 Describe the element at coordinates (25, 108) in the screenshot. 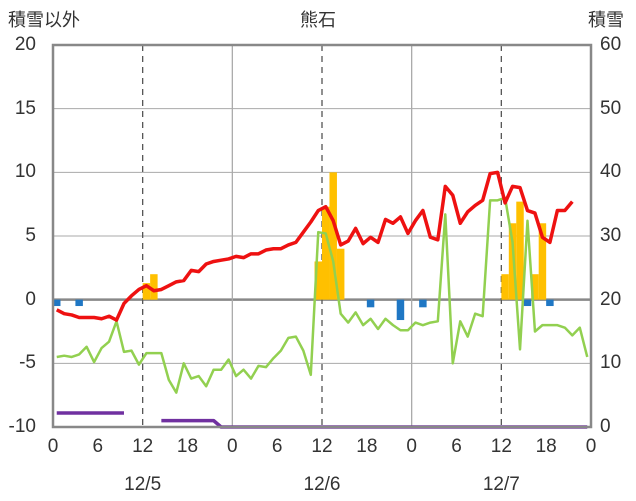

I see `y-left-tick-label: 15` at that location.